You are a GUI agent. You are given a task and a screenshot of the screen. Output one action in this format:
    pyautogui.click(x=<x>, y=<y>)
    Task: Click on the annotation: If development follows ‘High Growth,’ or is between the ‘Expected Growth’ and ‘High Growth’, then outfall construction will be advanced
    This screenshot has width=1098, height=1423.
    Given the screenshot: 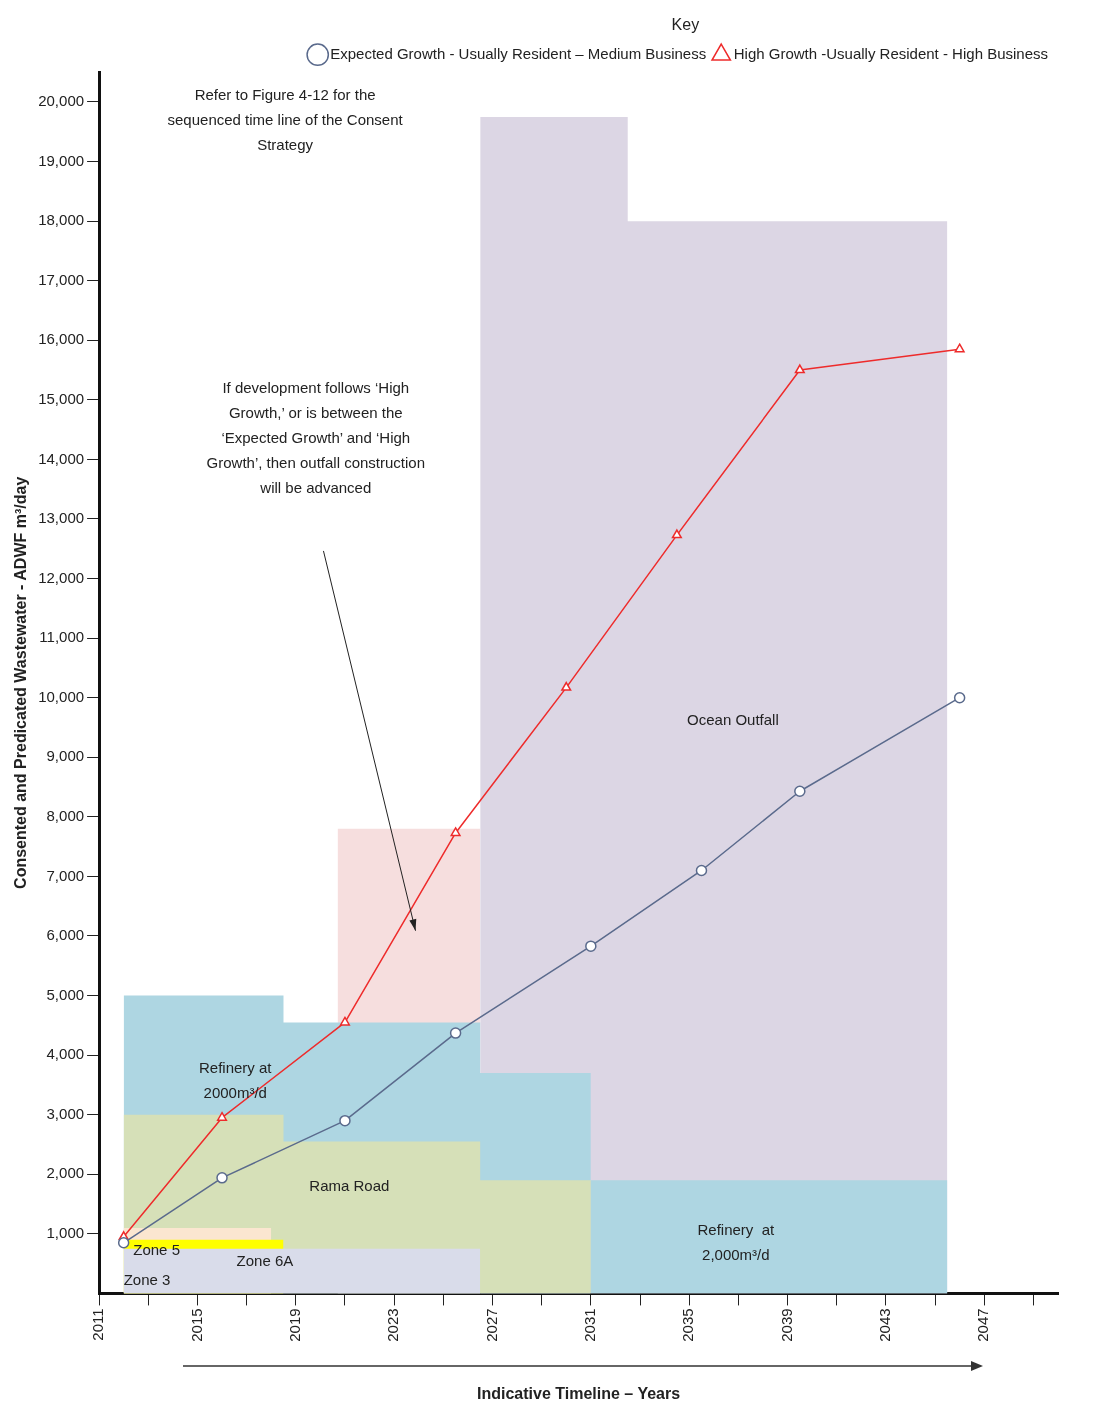 What is the action you would take?
    pyautogui.click(x=316, y=437)
    